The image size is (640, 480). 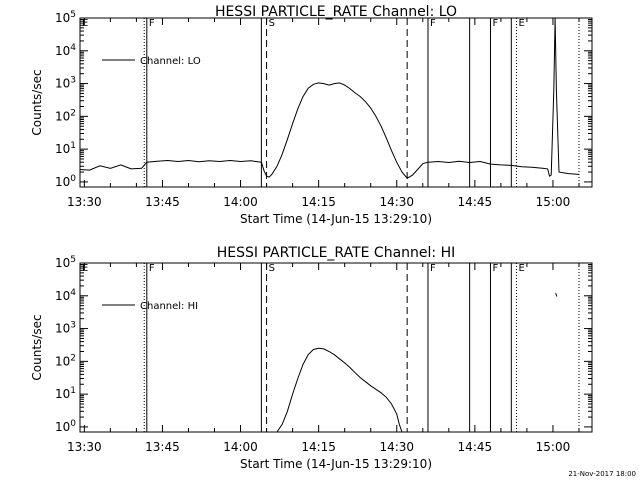 I want to click on legend-entry: Channel: LO, so click(x=170, y=61).